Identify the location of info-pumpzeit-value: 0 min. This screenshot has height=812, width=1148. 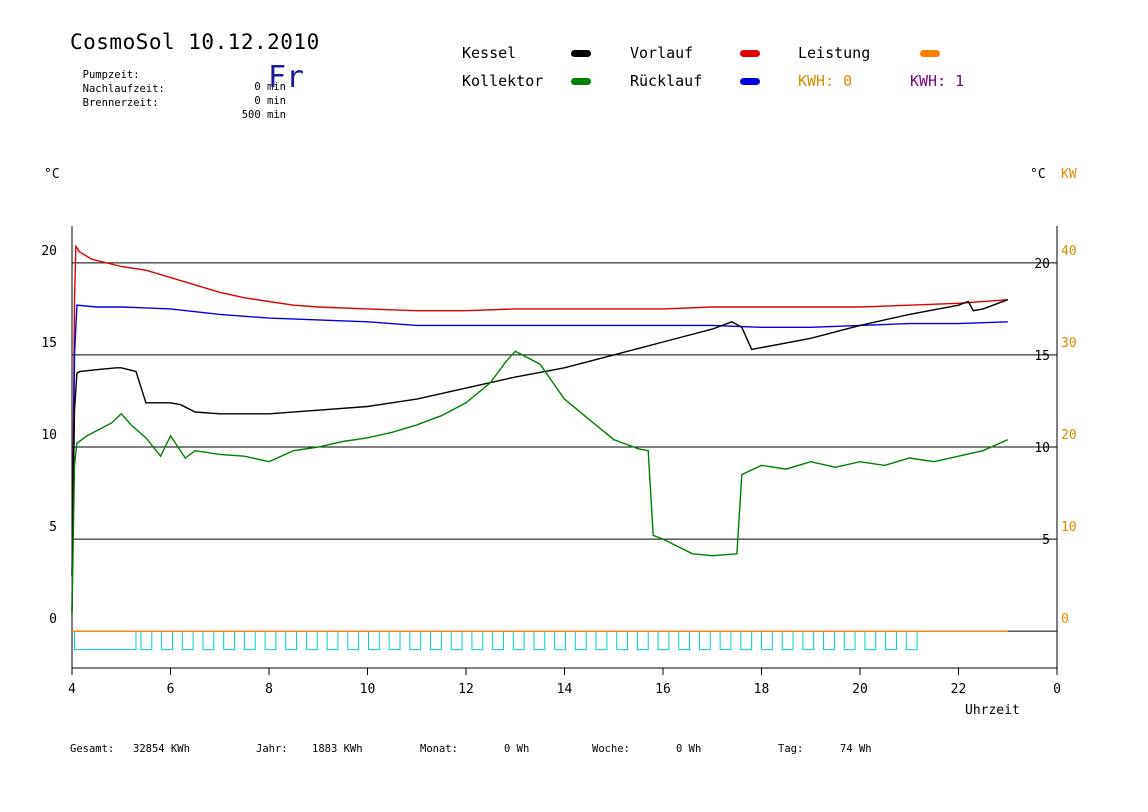
(270, 87).